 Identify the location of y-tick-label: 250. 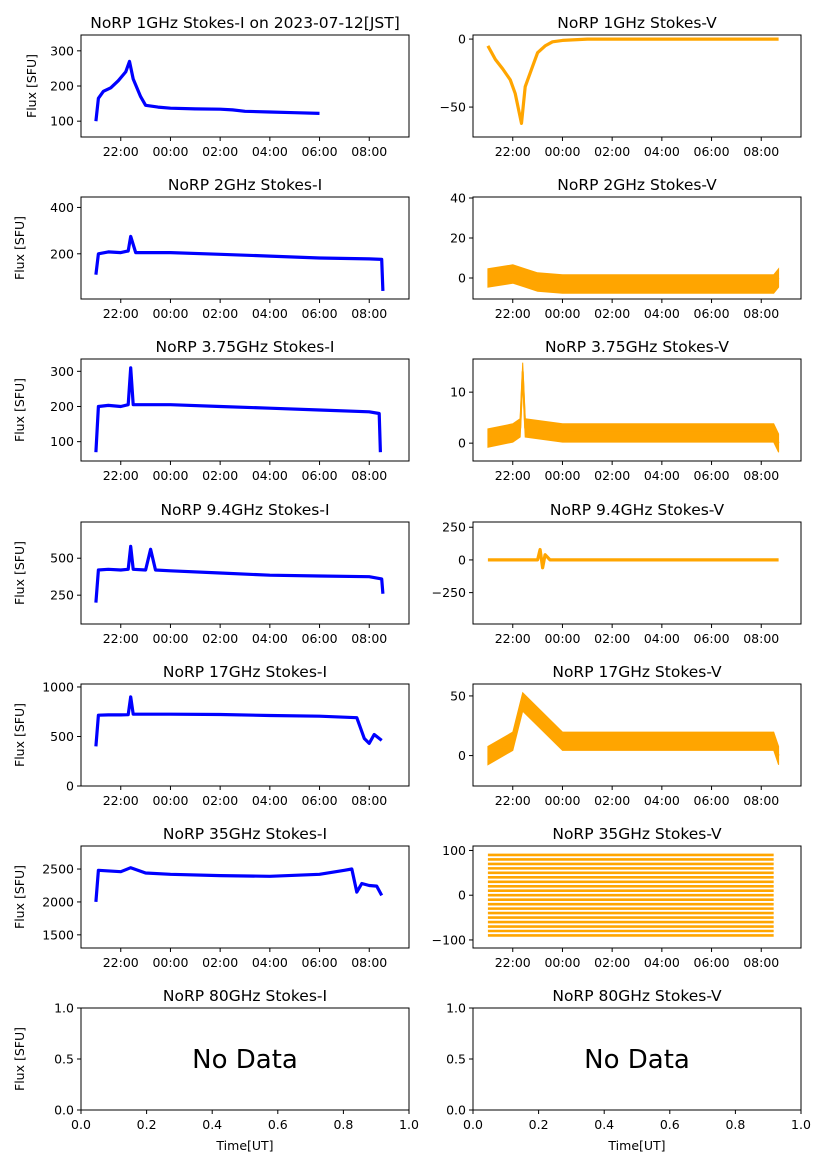
(62, 595).